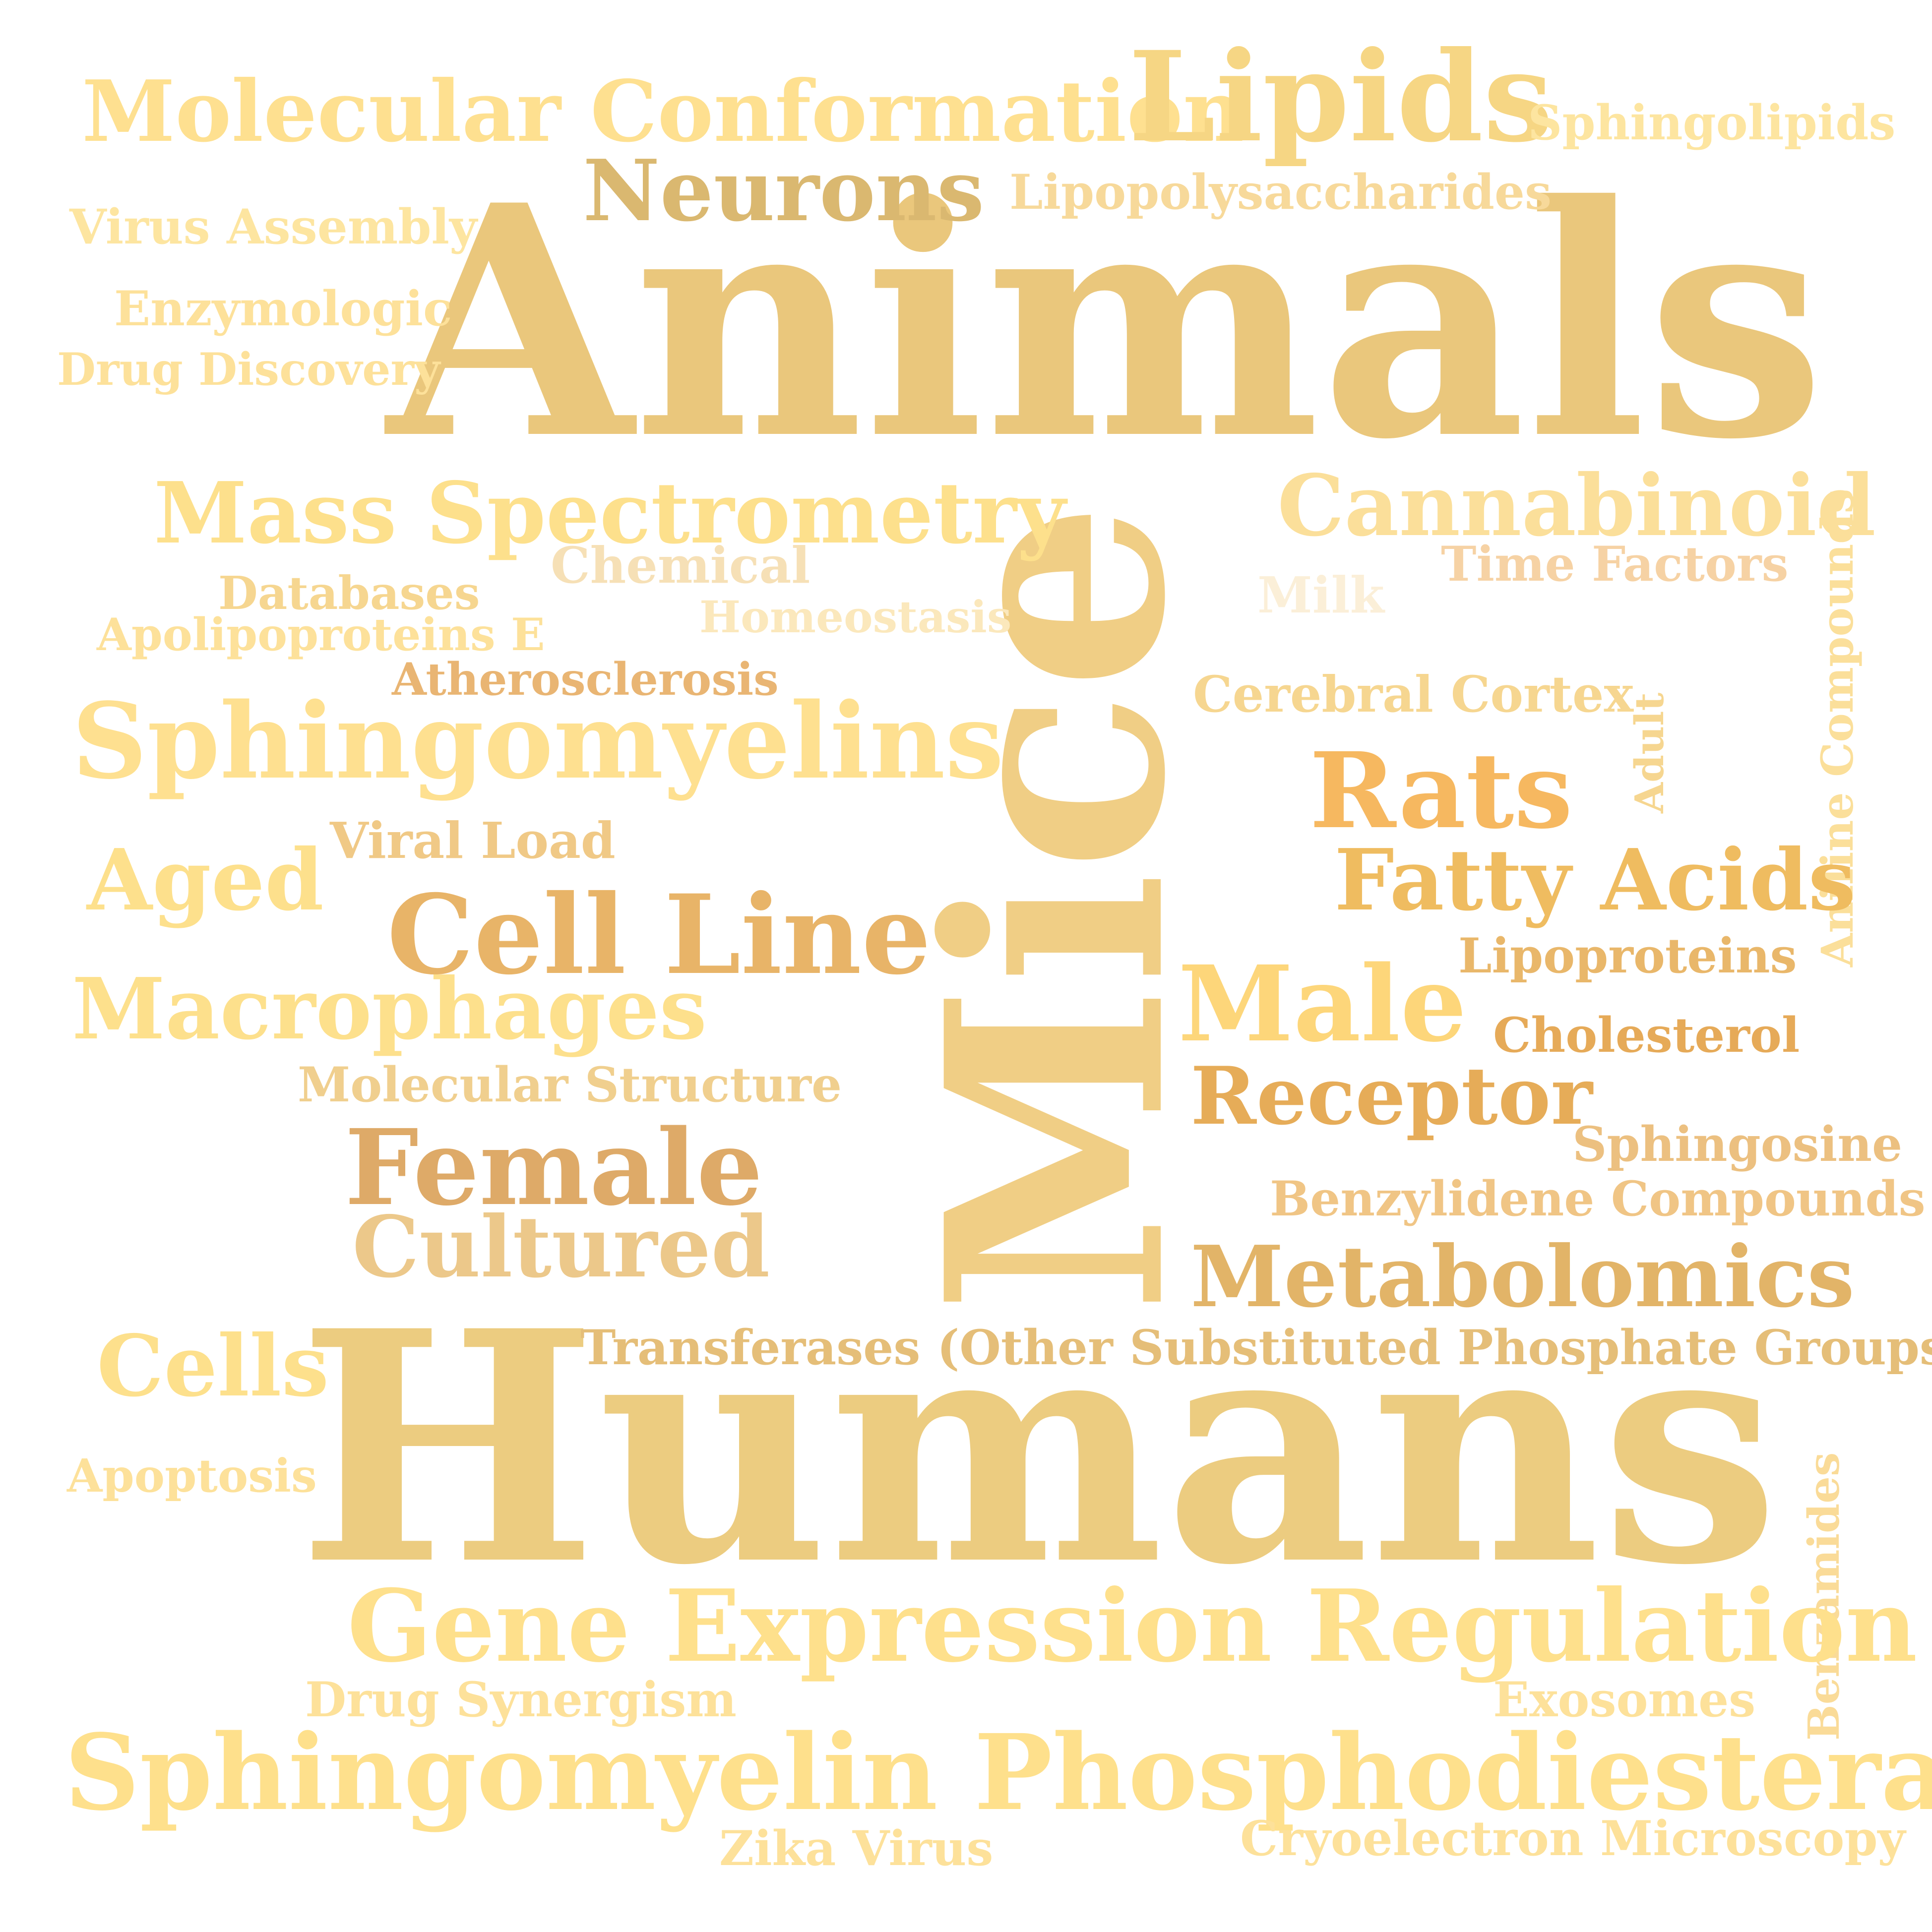  I want to click on word-milk: Milk, so click(1321, 595).